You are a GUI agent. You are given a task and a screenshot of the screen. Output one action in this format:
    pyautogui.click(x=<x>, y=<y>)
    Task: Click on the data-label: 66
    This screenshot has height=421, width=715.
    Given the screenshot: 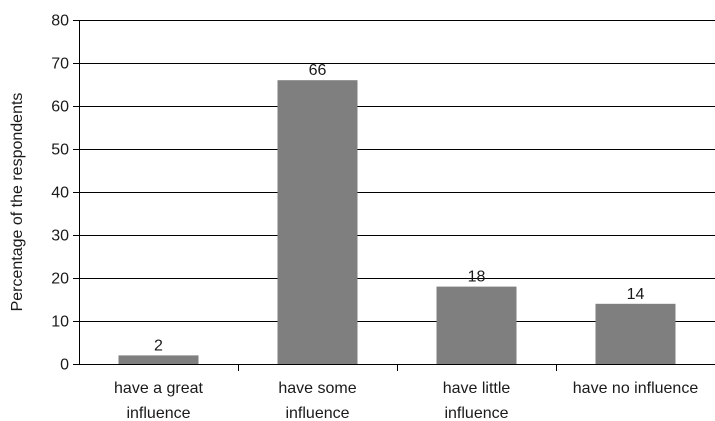 What is the action you would take?
    pyautogui.click(x=318, y=70)
    